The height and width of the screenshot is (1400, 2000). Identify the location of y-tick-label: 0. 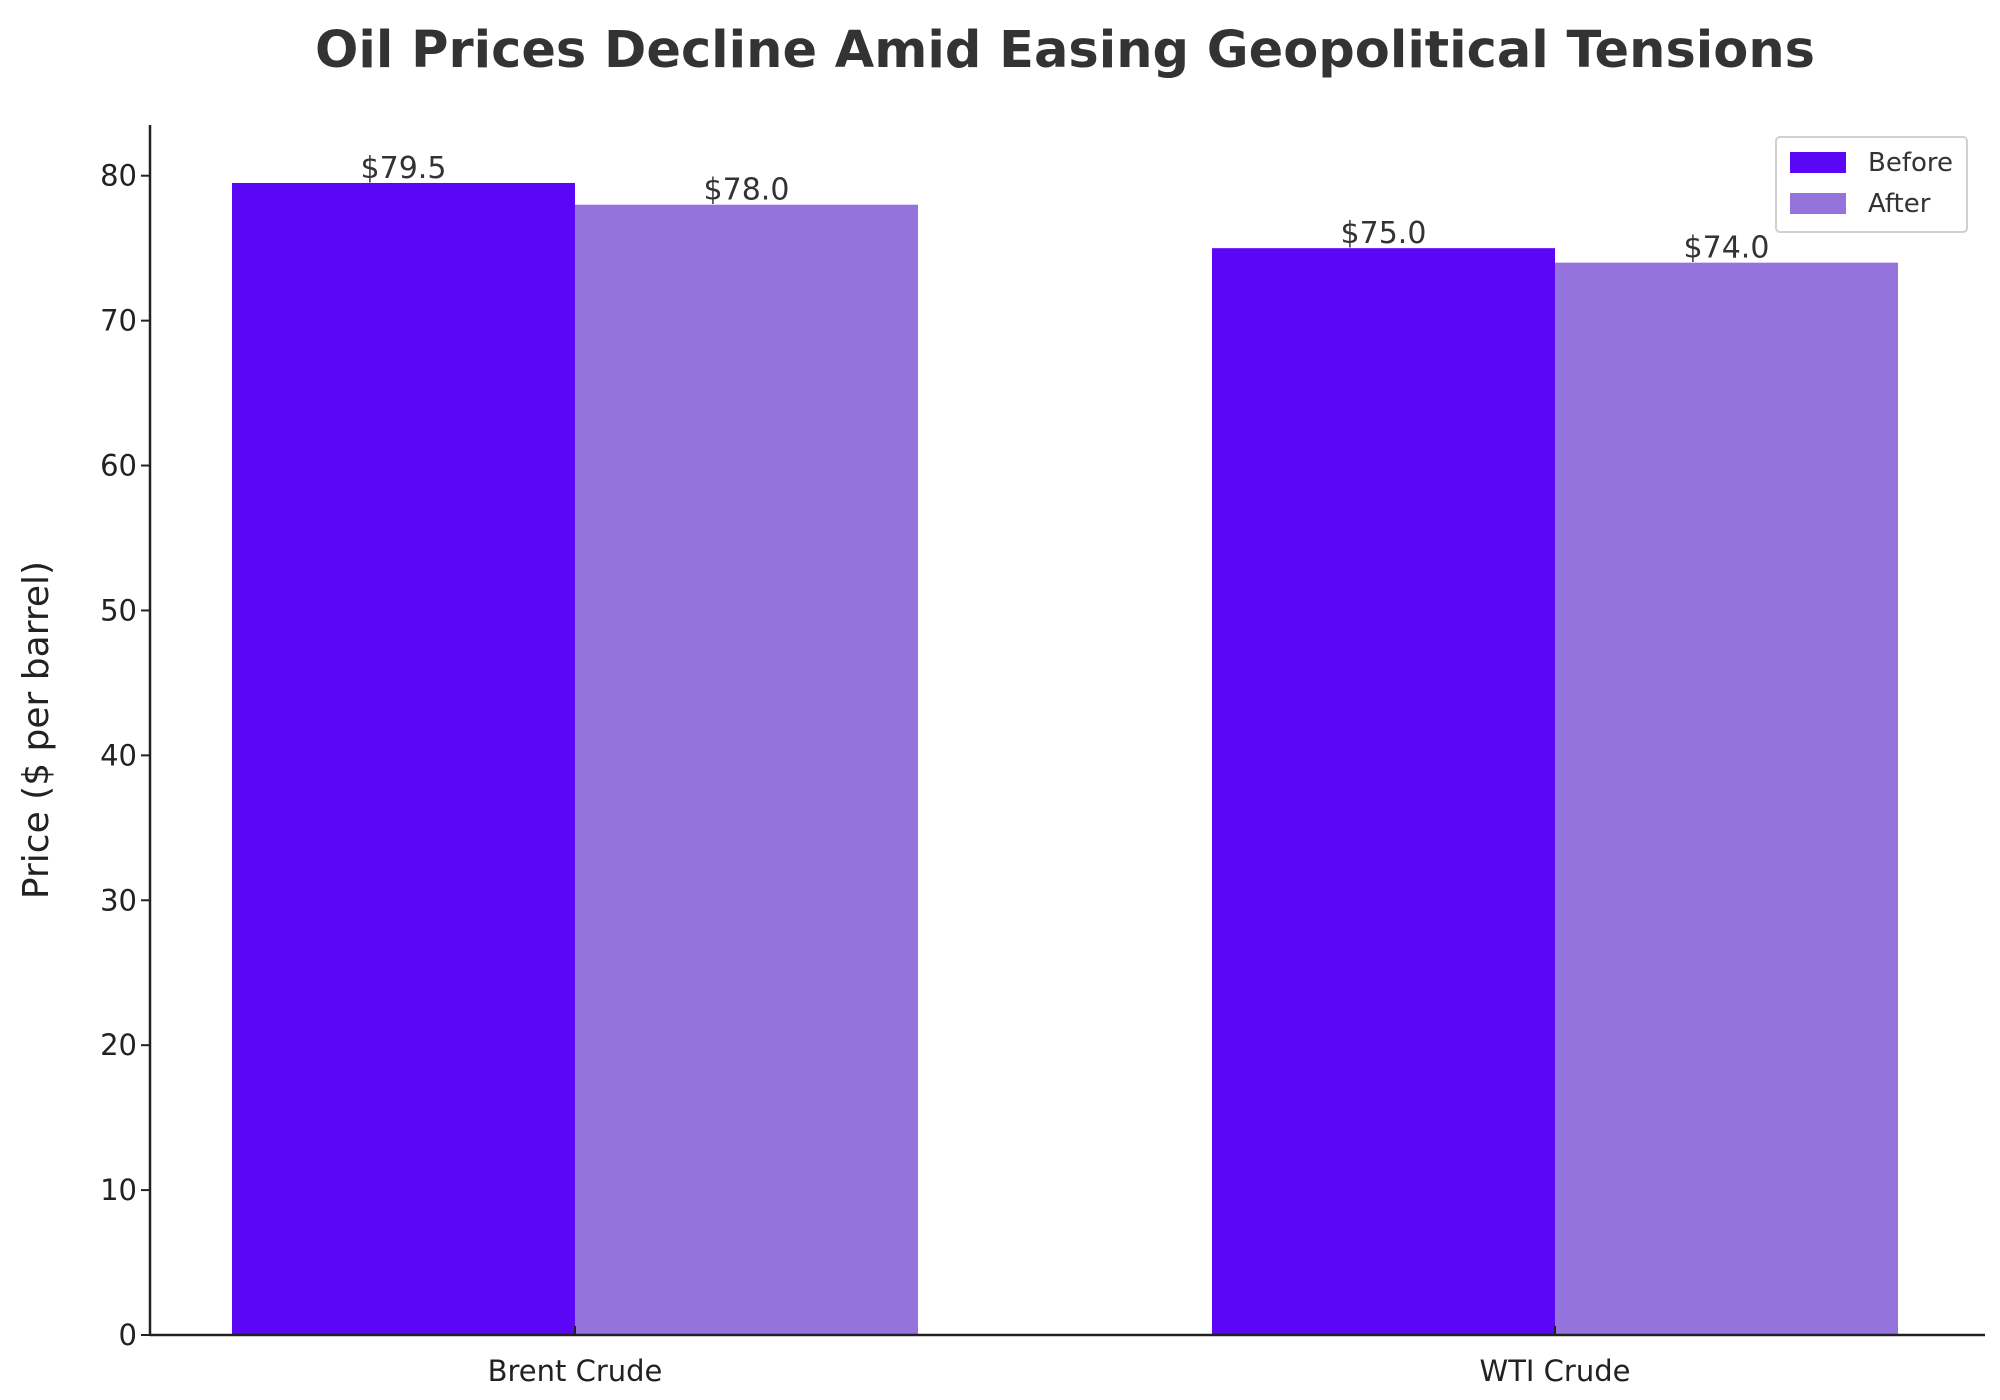
(128, 1335).